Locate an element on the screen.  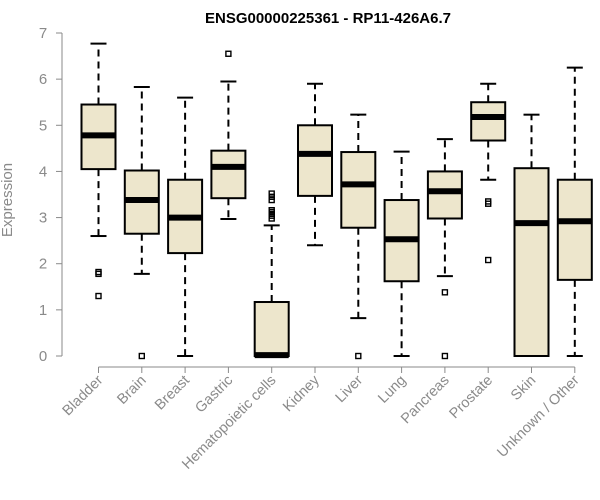
x-tick-label: Prostate is located at coordinates (471, 397).